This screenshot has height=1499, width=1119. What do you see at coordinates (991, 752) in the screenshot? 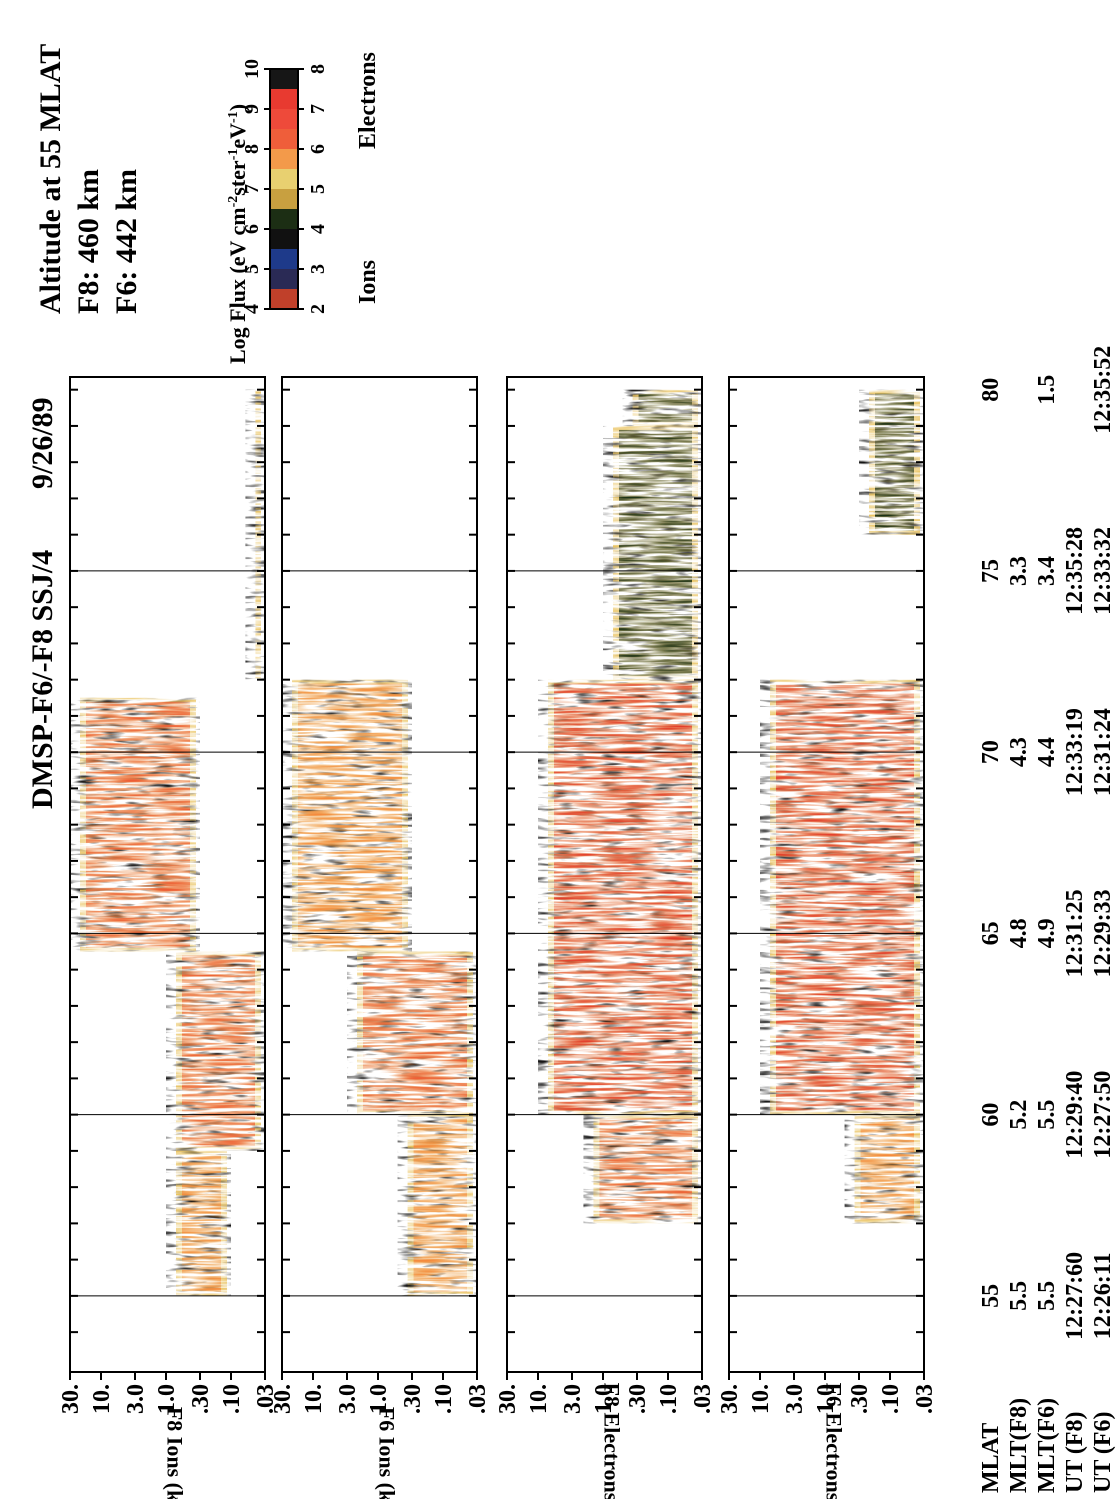
I see `footer-value-mlat: 70` at bounding box center [991, 752].